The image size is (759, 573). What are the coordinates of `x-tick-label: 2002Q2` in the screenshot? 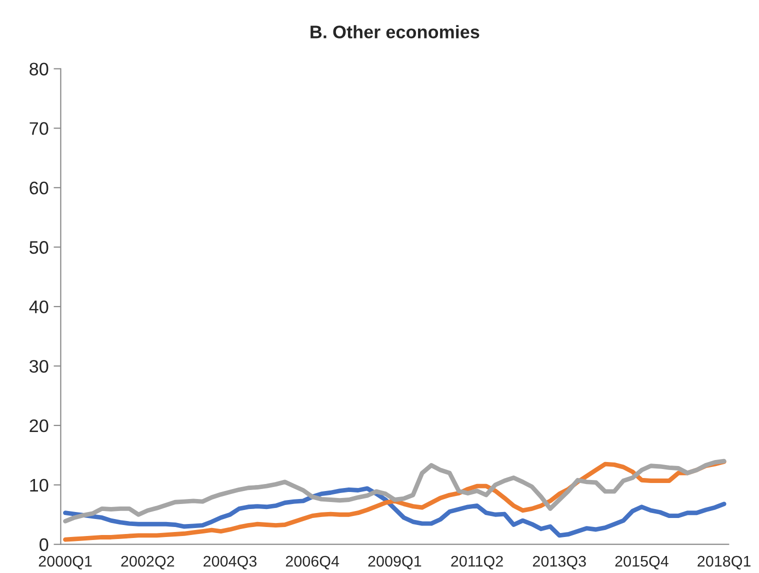 It's located at (147, 563).